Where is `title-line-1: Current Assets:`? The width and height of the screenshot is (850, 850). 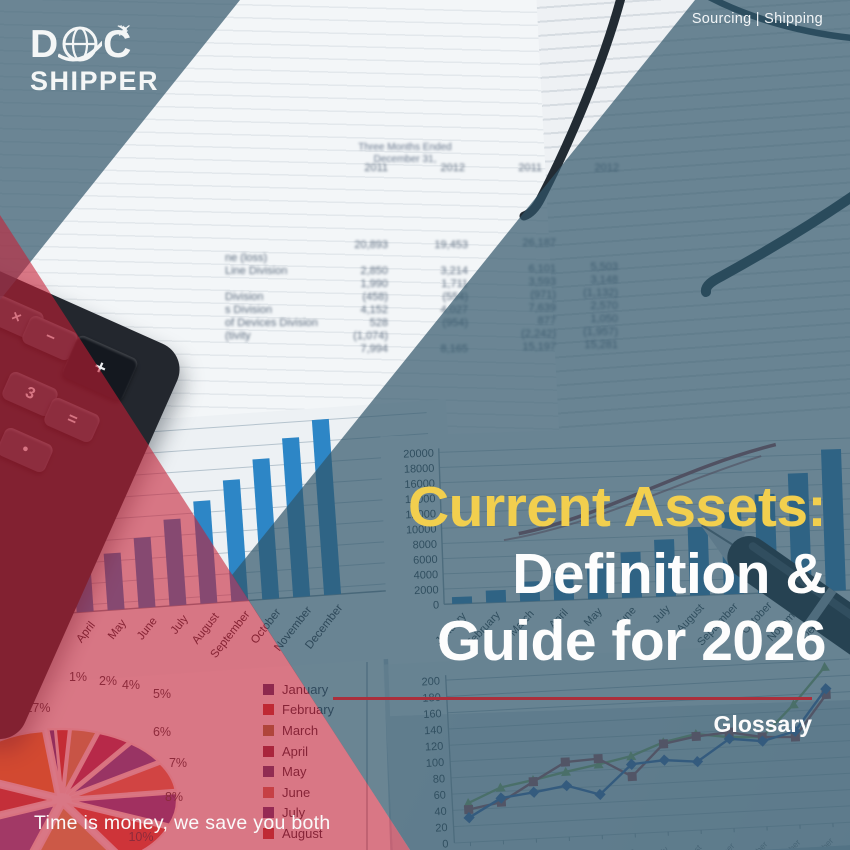
title-line-1: Current Assets: is located at coordinates (617, 507).